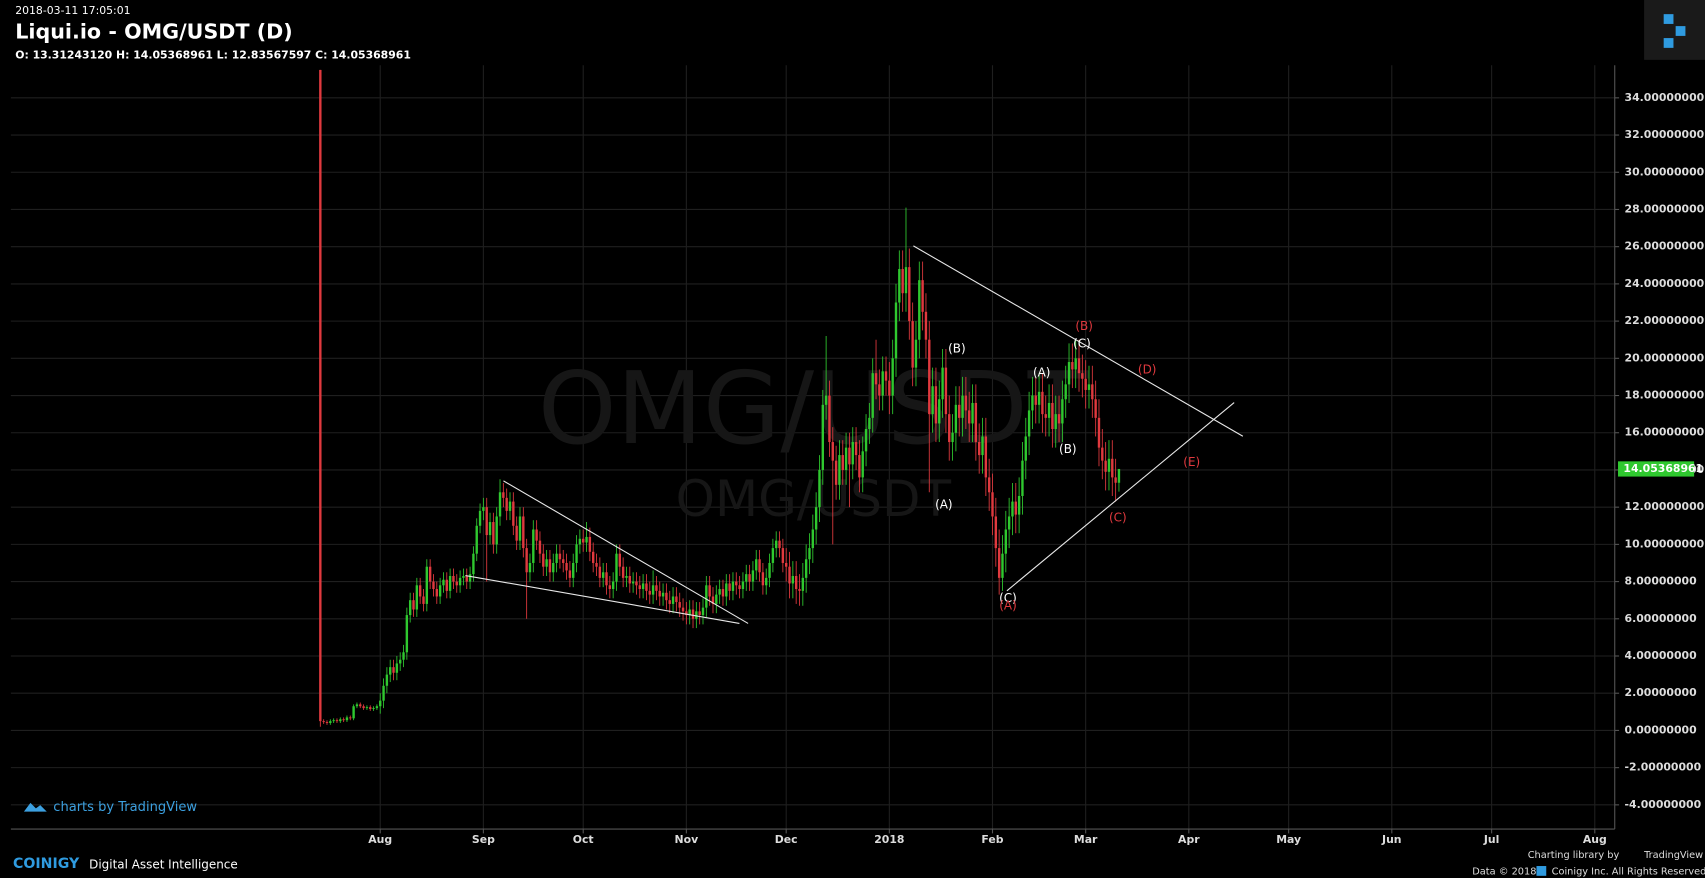 This screenshot has height=878, width=1705. I want to click on logo-square, so click(1680, 31).